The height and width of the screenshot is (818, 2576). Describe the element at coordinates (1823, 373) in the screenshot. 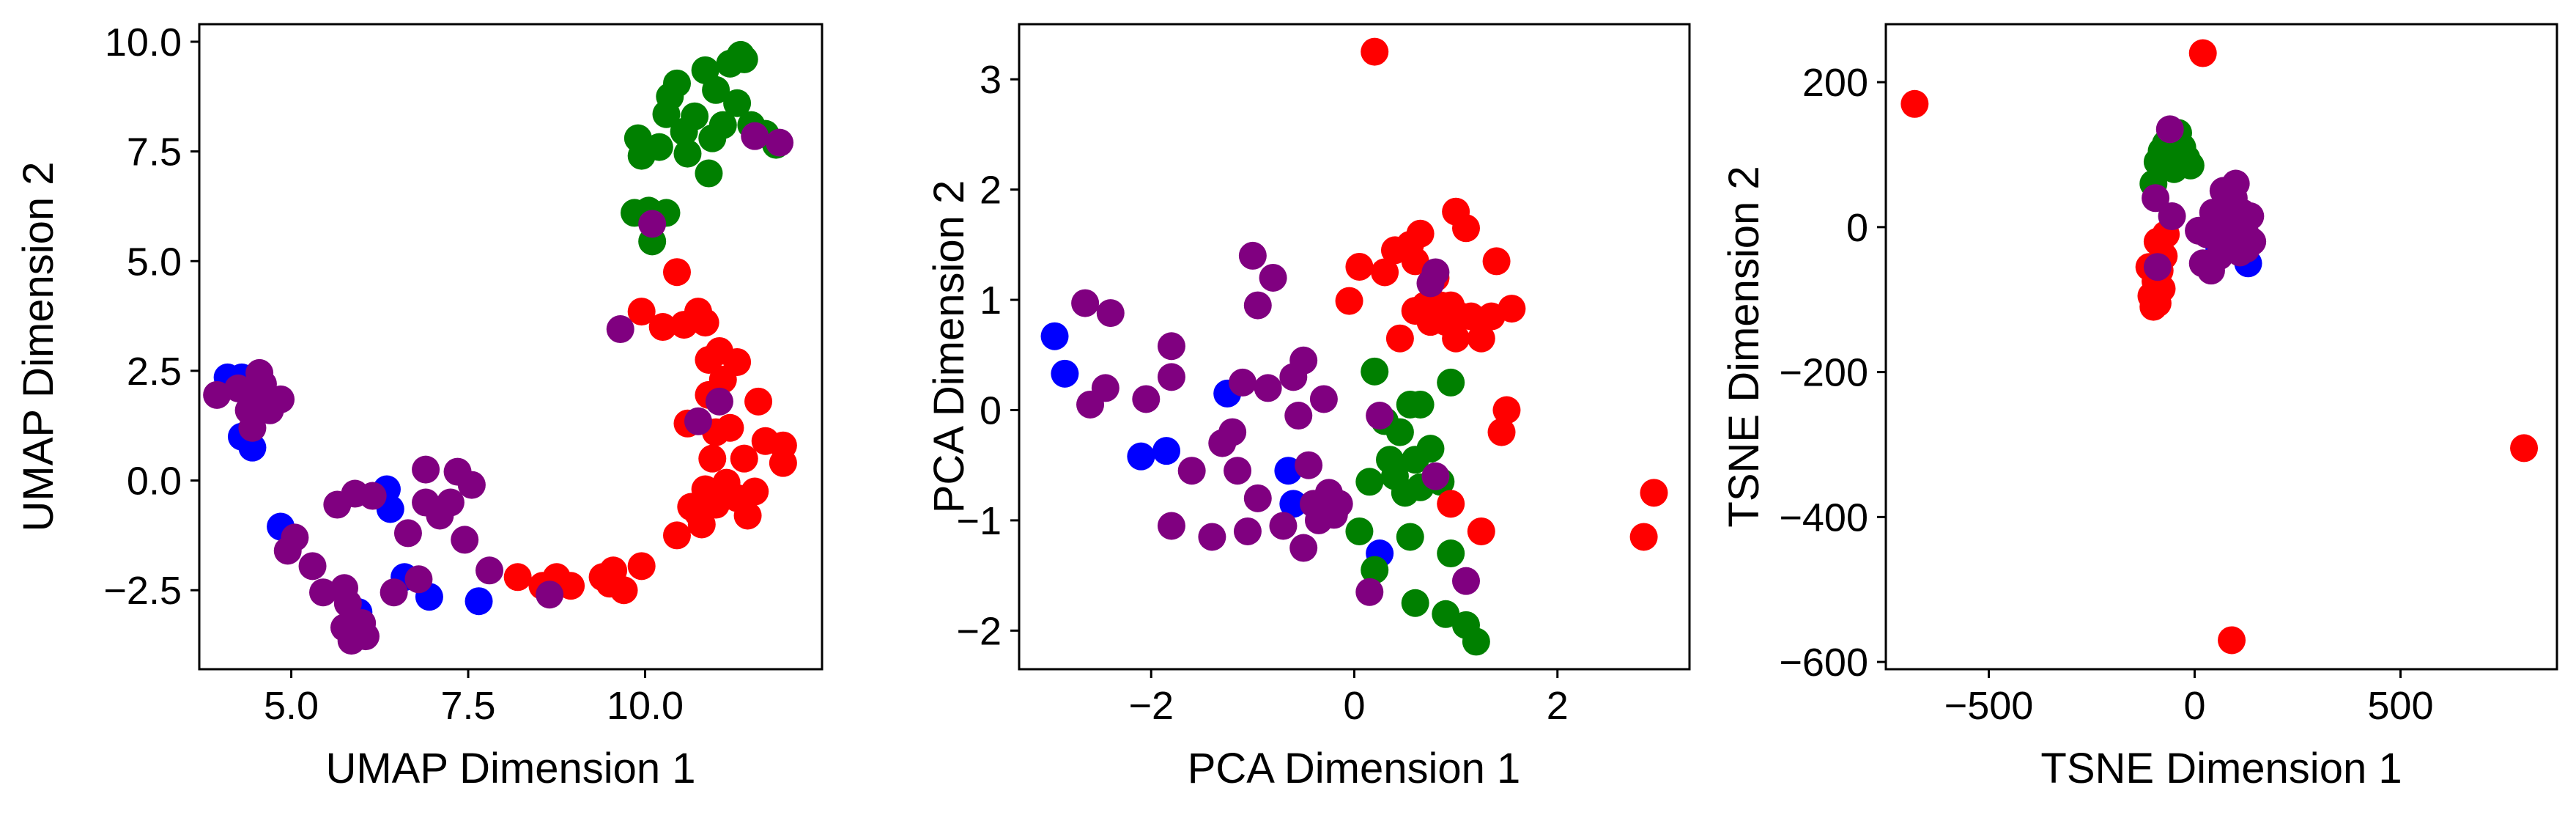

I see `tsne-ytick-label: −200` at that location.